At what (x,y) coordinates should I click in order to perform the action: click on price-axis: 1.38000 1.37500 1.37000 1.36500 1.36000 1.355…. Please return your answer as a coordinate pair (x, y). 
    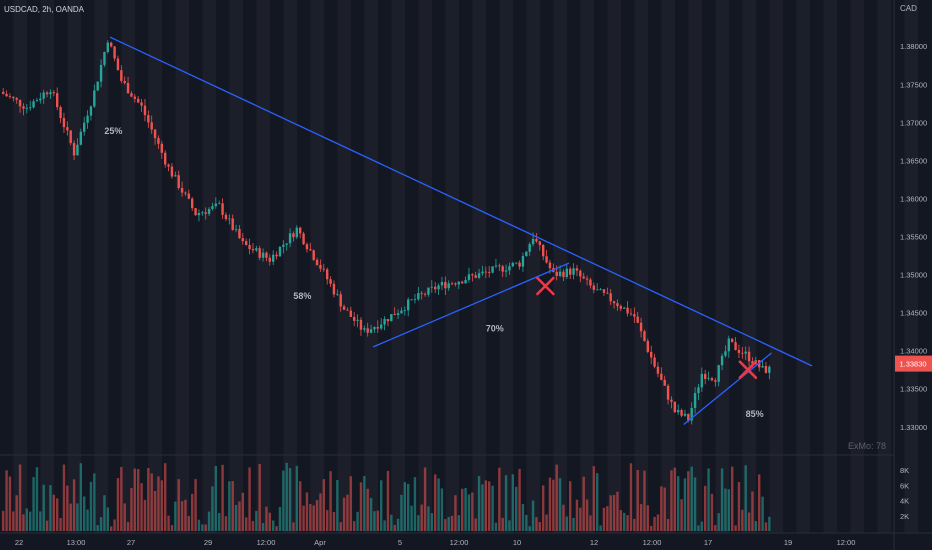
    Looking at the image, I should click on (913, 237).